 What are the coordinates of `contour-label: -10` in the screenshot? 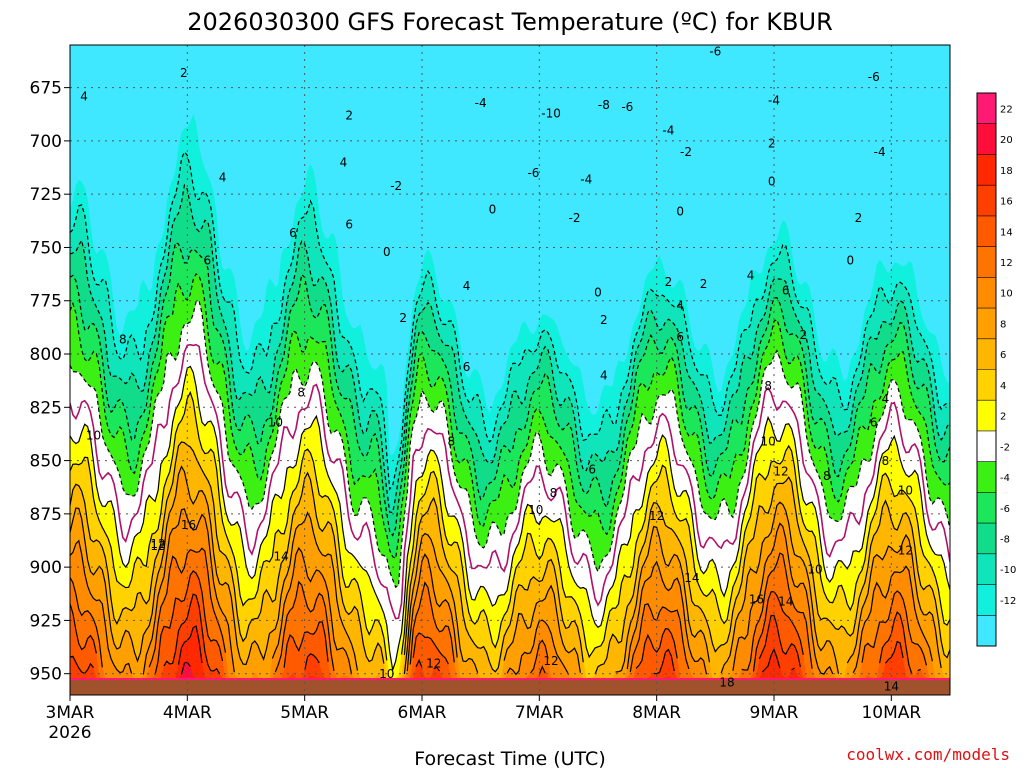 It's located at (551, 113).